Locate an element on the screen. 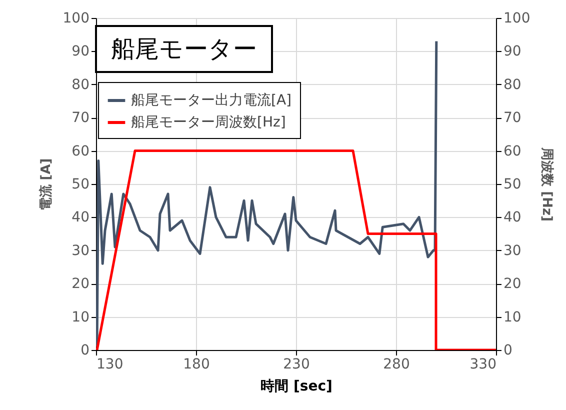 This screenshot has height=410, width=566. y2-tick-label: 90 is located at coordinates (513, 52).